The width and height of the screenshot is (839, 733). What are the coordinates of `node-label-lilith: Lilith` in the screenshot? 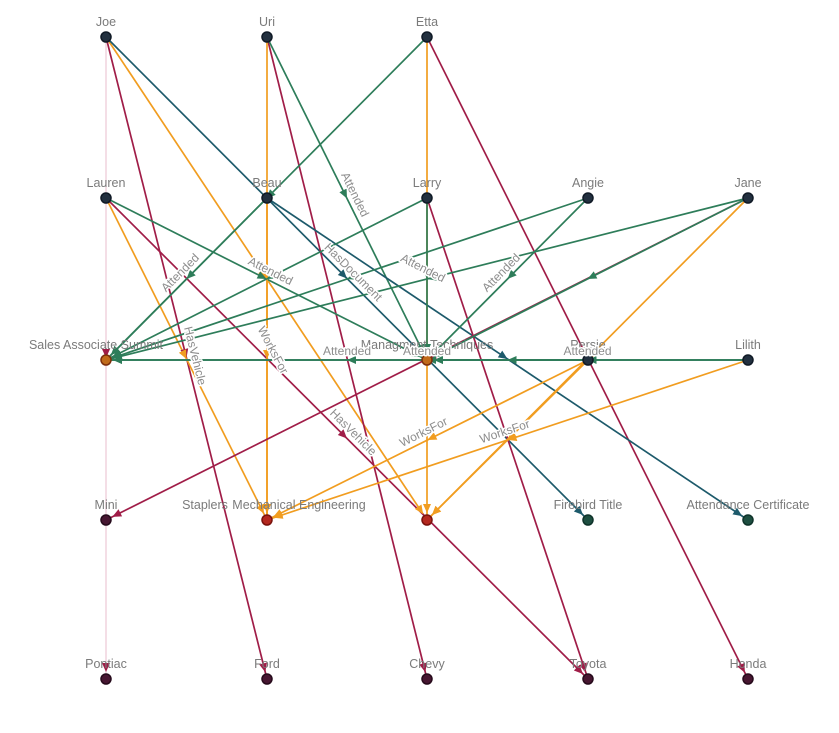 It's located at (748, 345).